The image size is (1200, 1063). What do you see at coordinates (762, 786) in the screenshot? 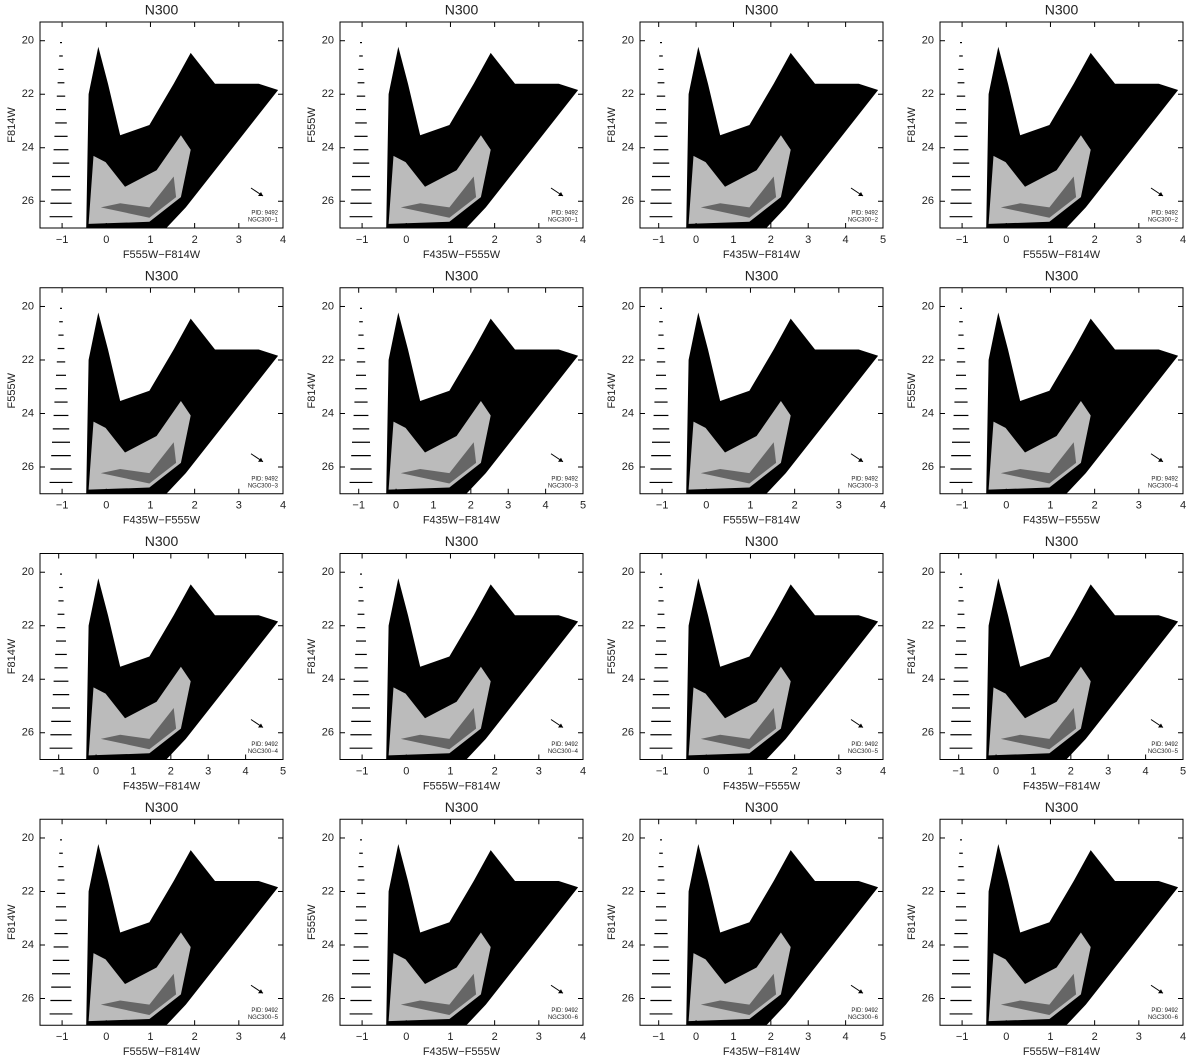
I see `x-axis-label: F435W−F555W` at bounding box center [762, 786].